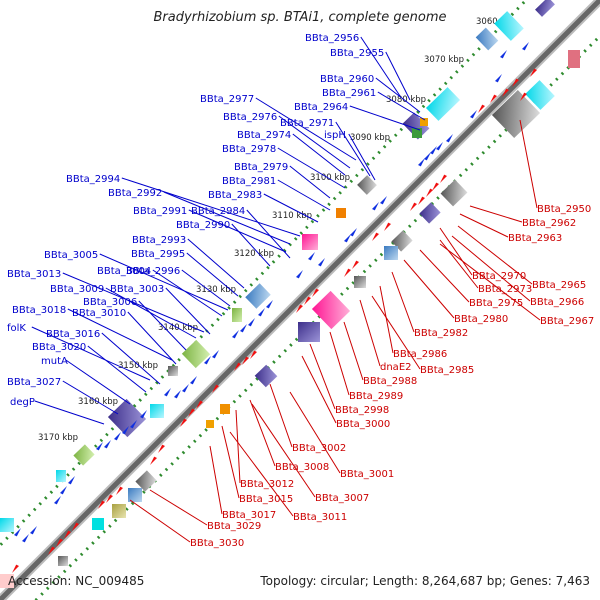 The image size is (600, 600). Describe the element at coordinates (77, 289) in the screenshot. I see `forward-gene-label: BBta_3009` at that location.